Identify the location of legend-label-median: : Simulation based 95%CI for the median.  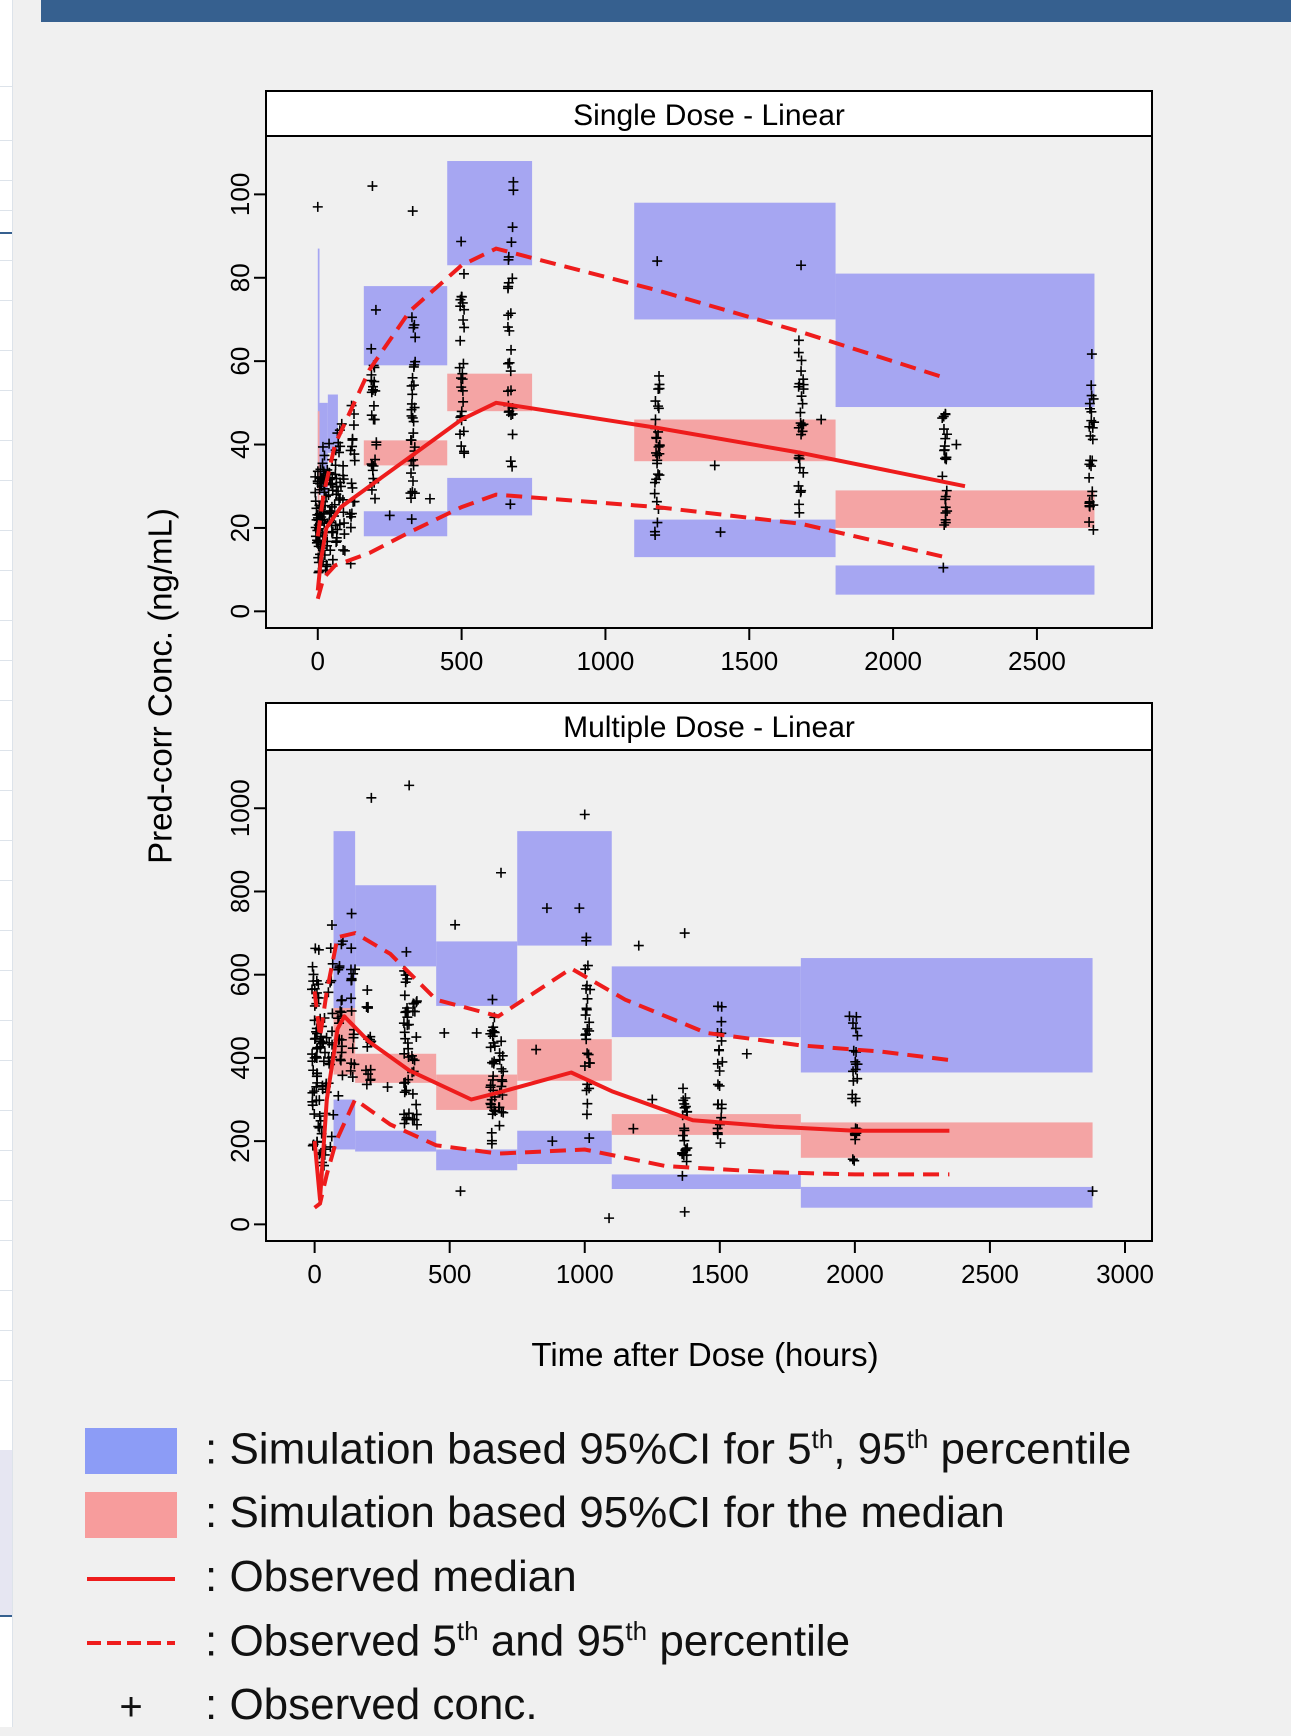
(605, 1512).